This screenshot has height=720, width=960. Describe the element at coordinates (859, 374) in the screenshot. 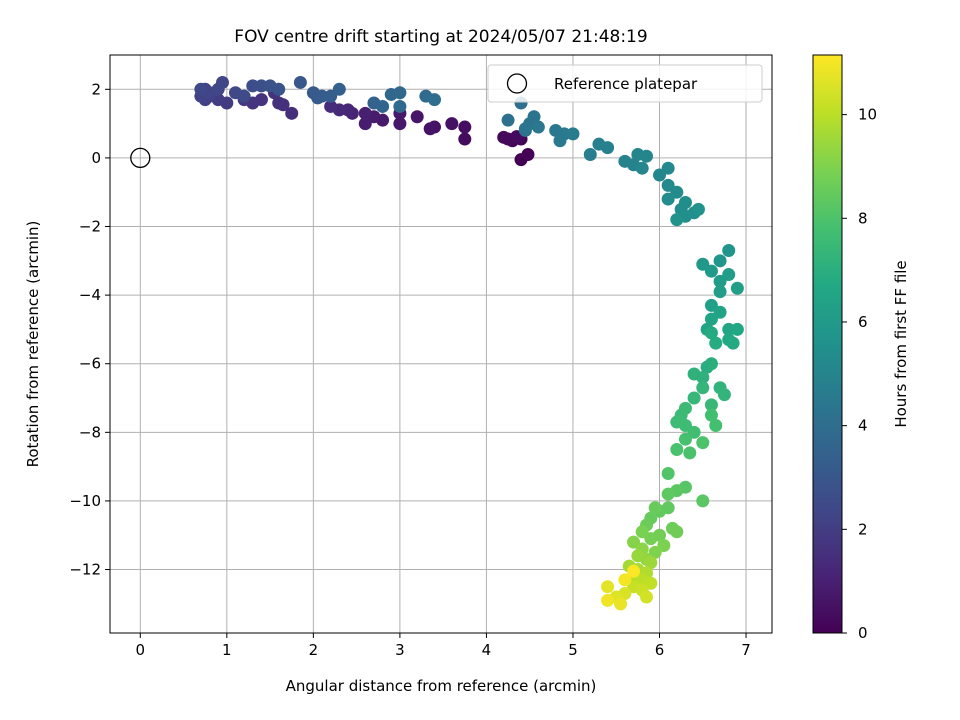

I see `colorbar-ticks: 0 2 4 6 8 10` at that location.